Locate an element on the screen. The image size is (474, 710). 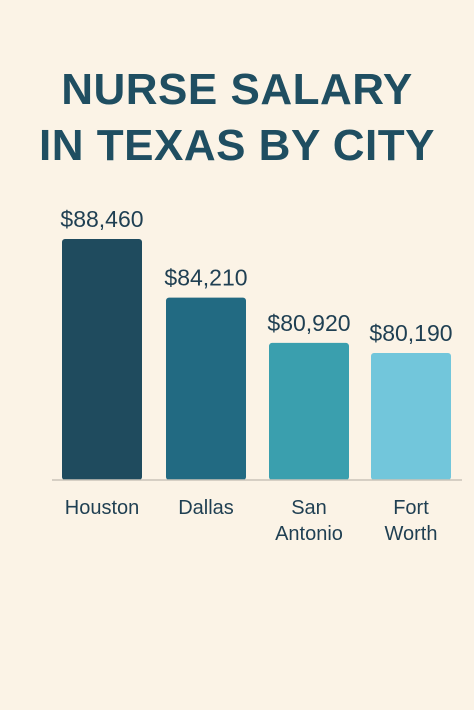
category-label-line: Fort is located at coordinates (411, 508).